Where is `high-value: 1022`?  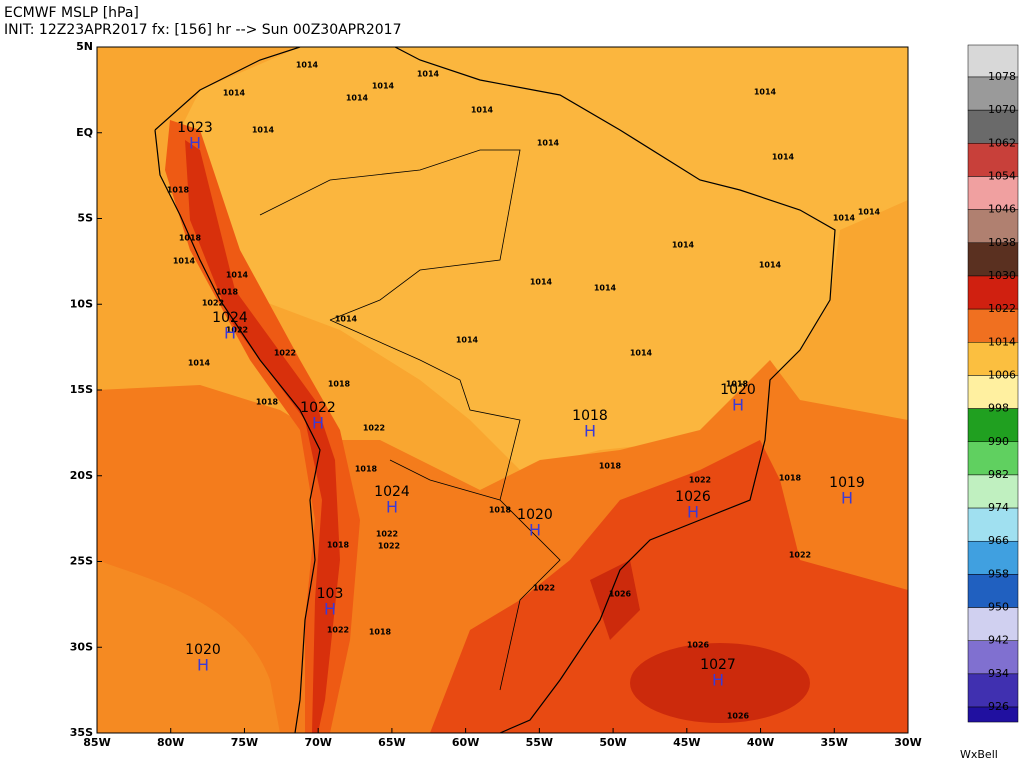 high-value: 1022 is located at coordinates (318, 408).